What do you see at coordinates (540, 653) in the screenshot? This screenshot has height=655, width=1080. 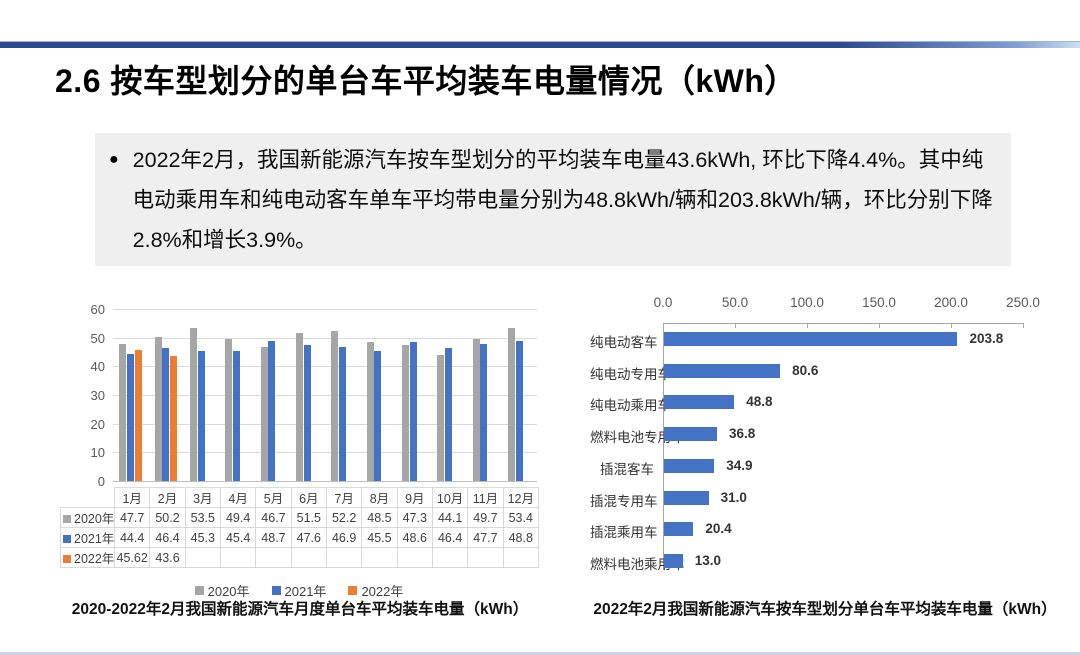 I see `bottom-edge-line` at bounding box center [540, 653].